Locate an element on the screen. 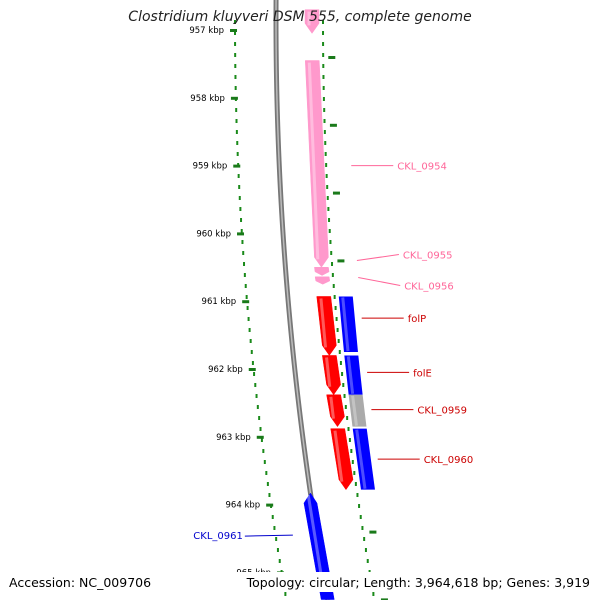  gene-label: CKL_0960 is located at coordinates (449, 460).